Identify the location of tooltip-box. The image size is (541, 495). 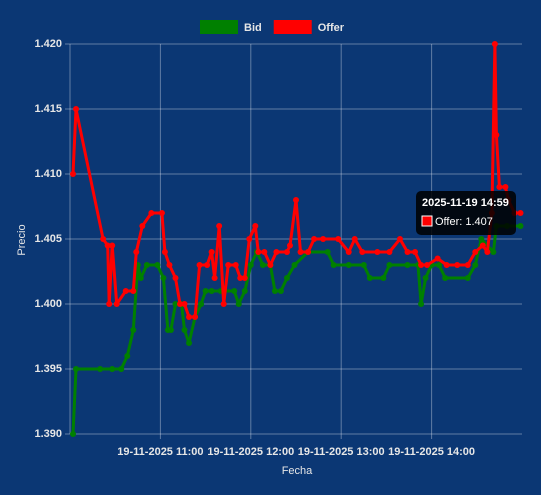
(466, 213).